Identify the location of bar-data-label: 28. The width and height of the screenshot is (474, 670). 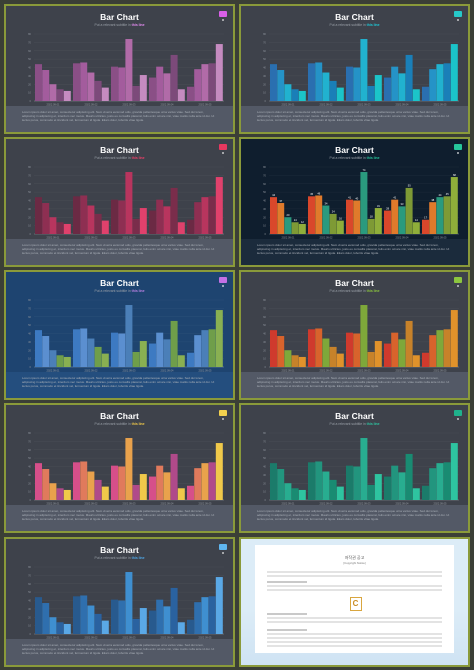
(387, 208).